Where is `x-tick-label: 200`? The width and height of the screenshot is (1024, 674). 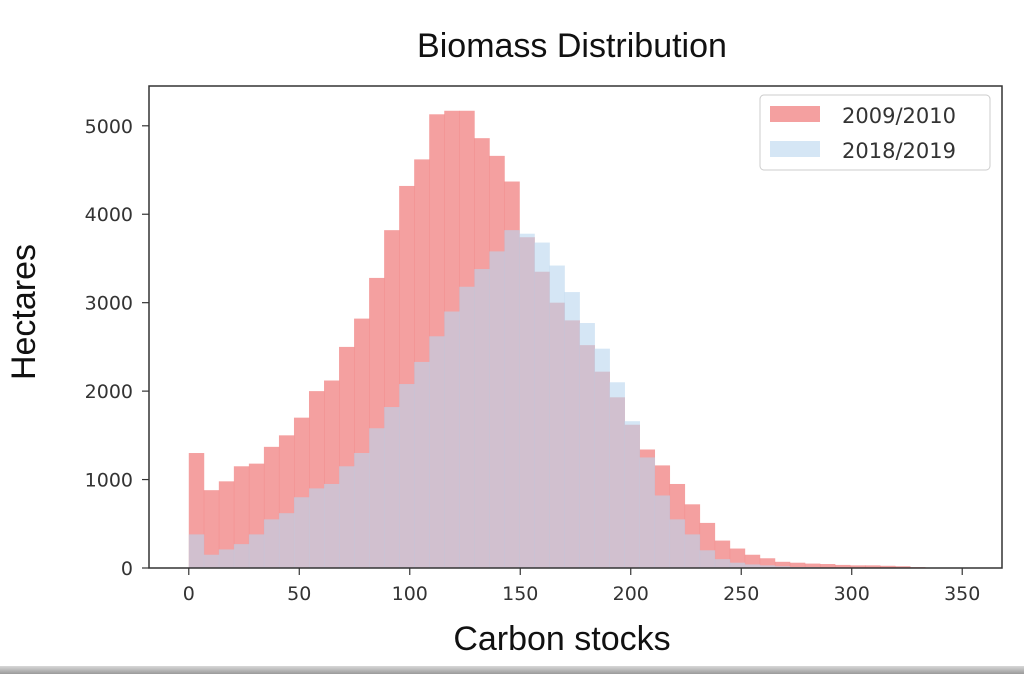
x-tick-label: 200 is located at coordinates (631, 594).